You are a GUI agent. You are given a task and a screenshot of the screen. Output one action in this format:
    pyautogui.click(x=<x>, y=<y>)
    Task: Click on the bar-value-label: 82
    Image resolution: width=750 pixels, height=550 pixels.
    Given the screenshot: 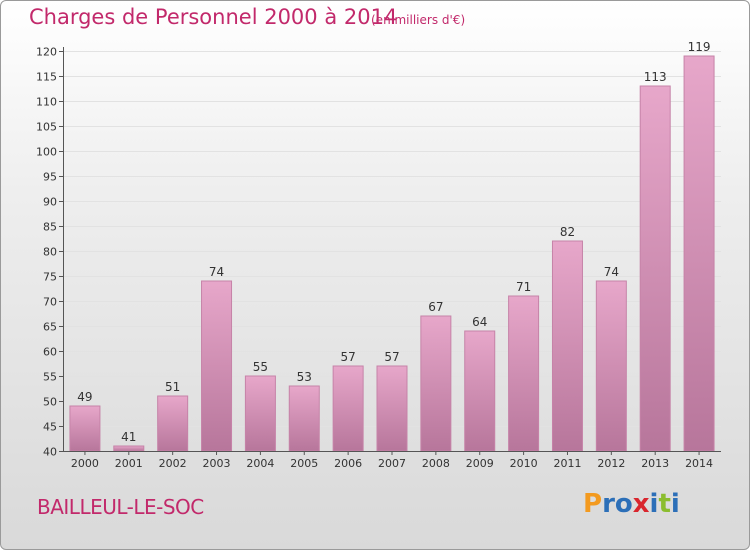 What is the action you would take?
    pyautogui.click(x=567, y=232)
    